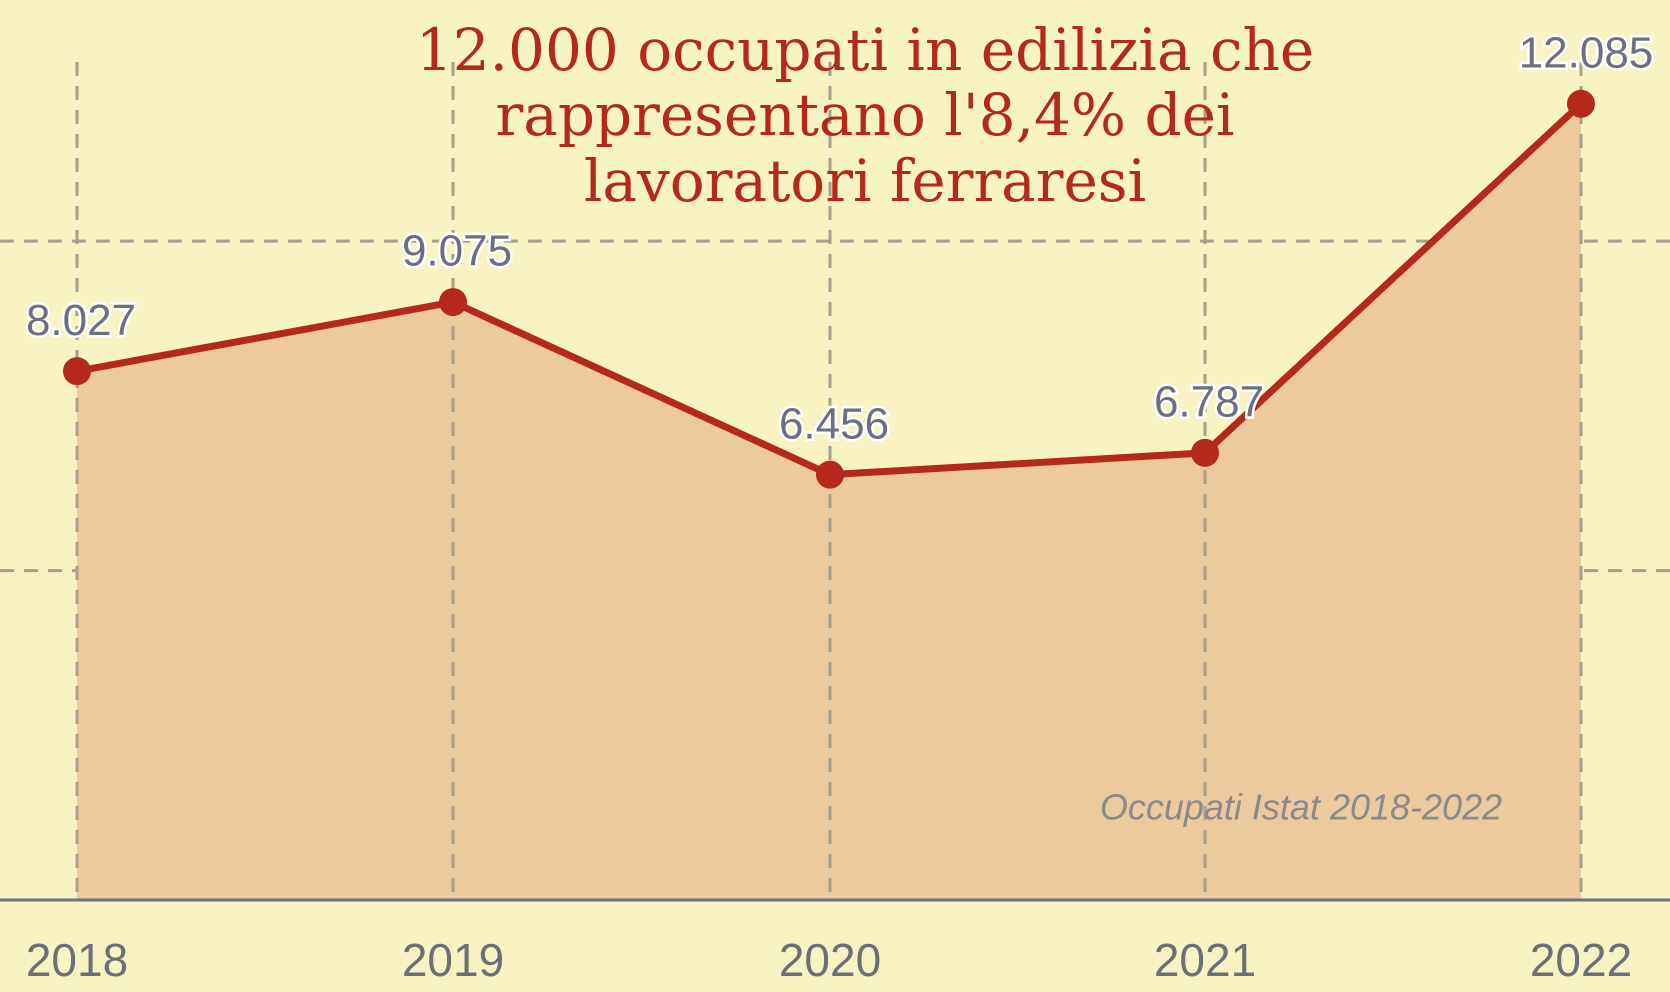  Describe the element at coordinates (1301, 807) in the screenshot. I see `annotation: Occupati Istat 2018-2022` at that location.